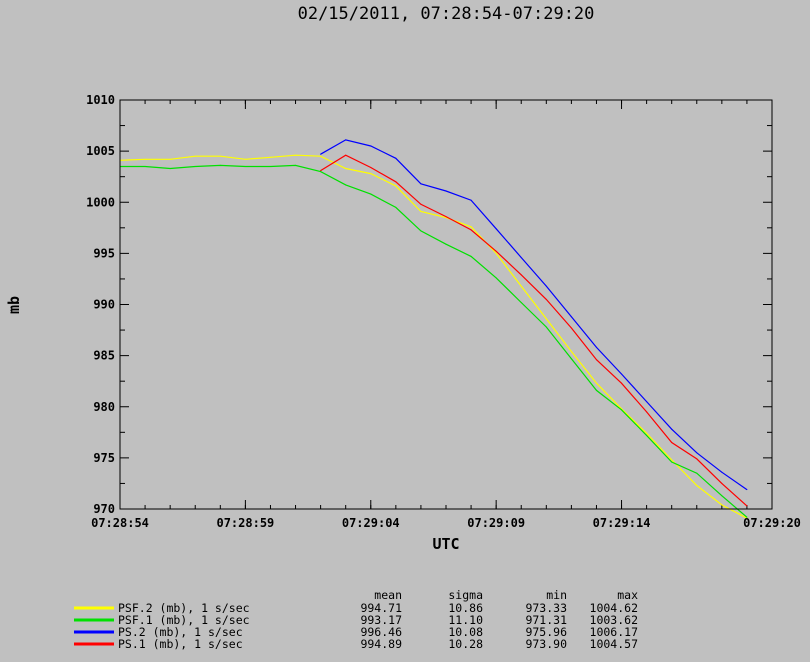 The width and height of the screenshot is (810, 662). What do you see at coordinates (245, 523) in the screenshot?
I see `x-tick-label: 07:28:59` at bounding box center [245, 523].